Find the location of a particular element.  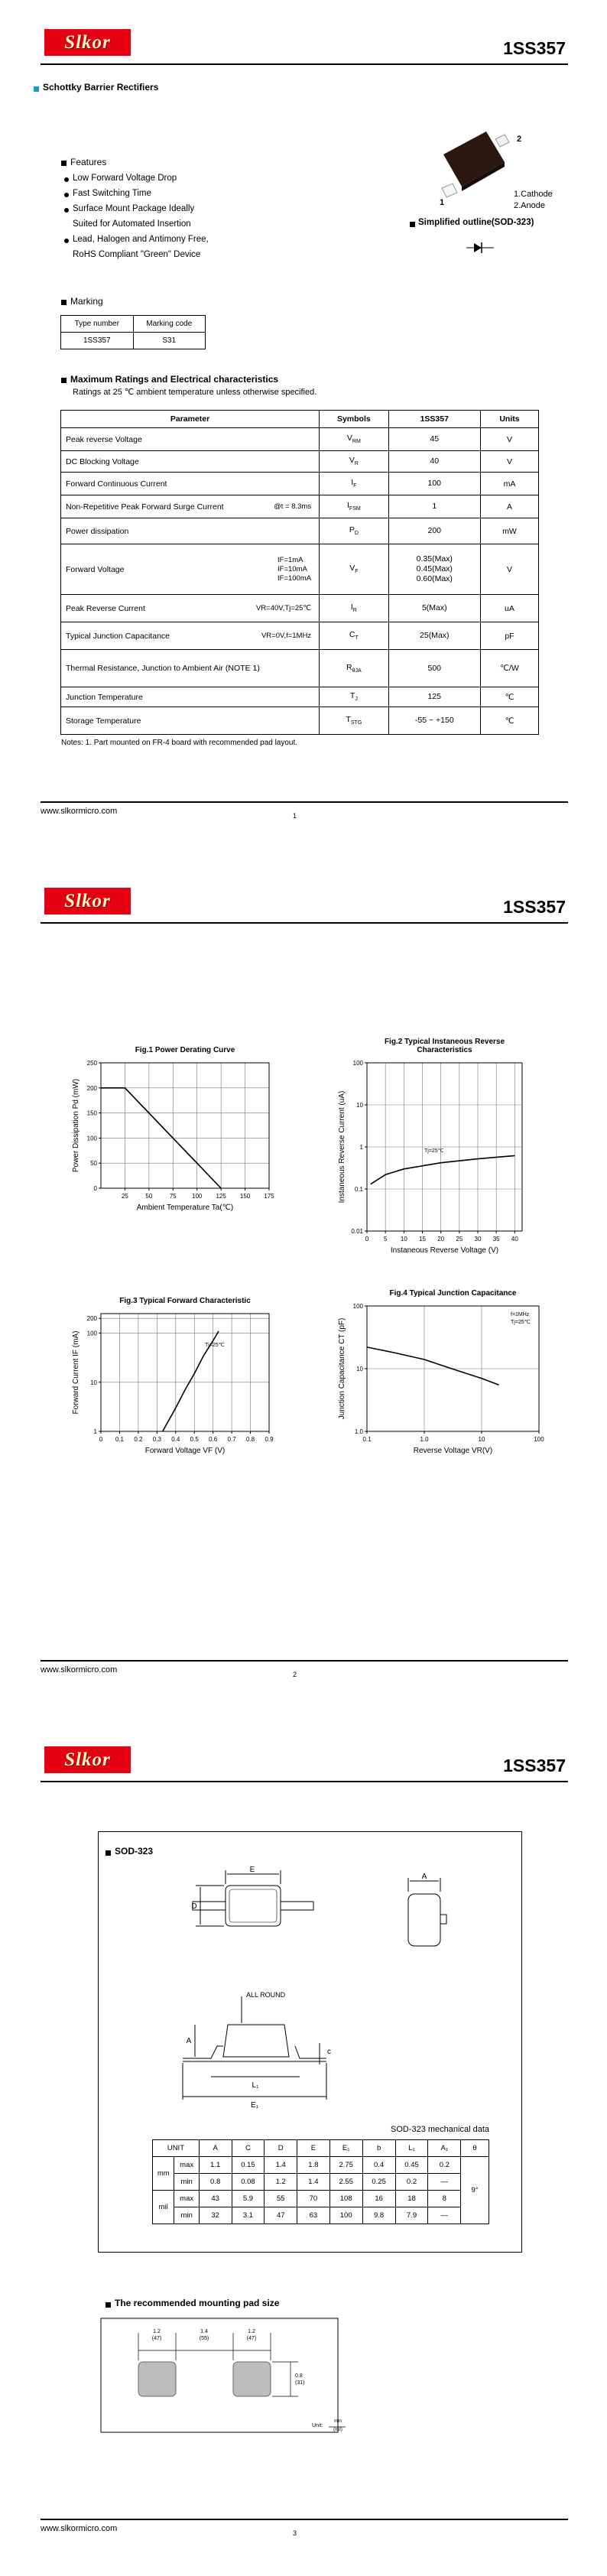

value-cell: 200 is located at coordinates (434, 531).